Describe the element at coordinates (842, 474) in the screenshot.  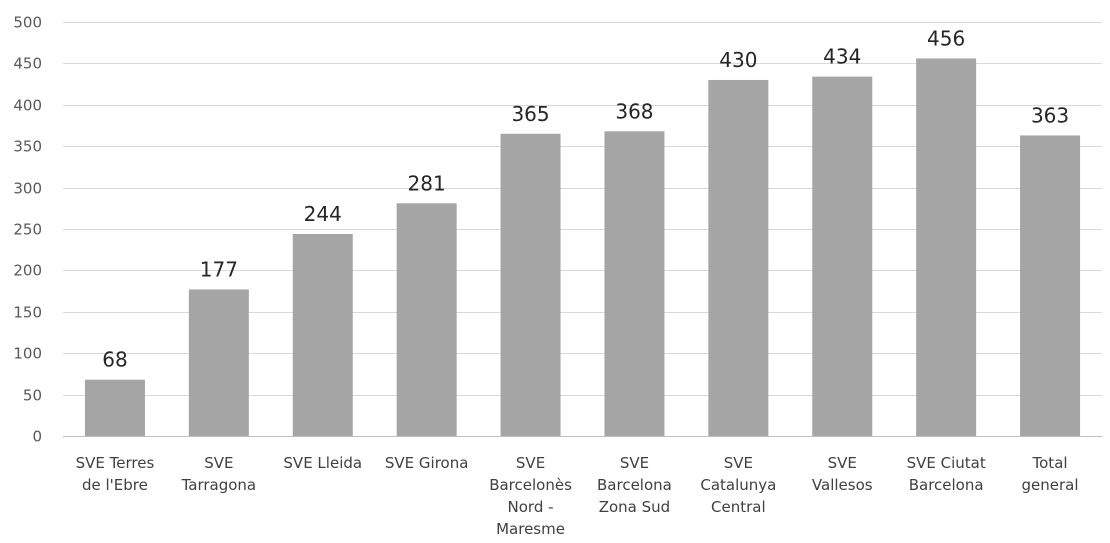
I see `category-label: SVE Vallesos` at that location.